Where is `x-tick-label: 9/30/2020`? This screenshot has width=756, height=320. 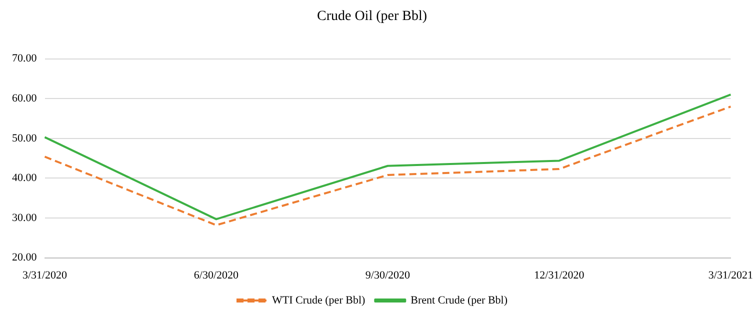
x-tick-label: 9/30/2020 is located at coordinates (388, 275).